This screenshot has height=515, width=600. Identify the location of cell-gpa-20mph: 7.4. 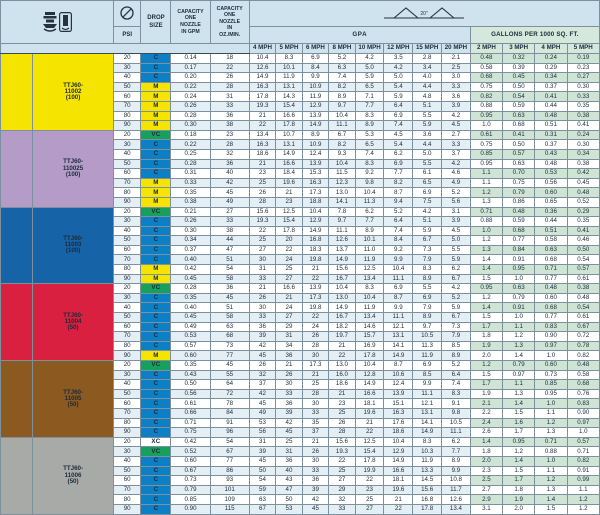
(456, 384).